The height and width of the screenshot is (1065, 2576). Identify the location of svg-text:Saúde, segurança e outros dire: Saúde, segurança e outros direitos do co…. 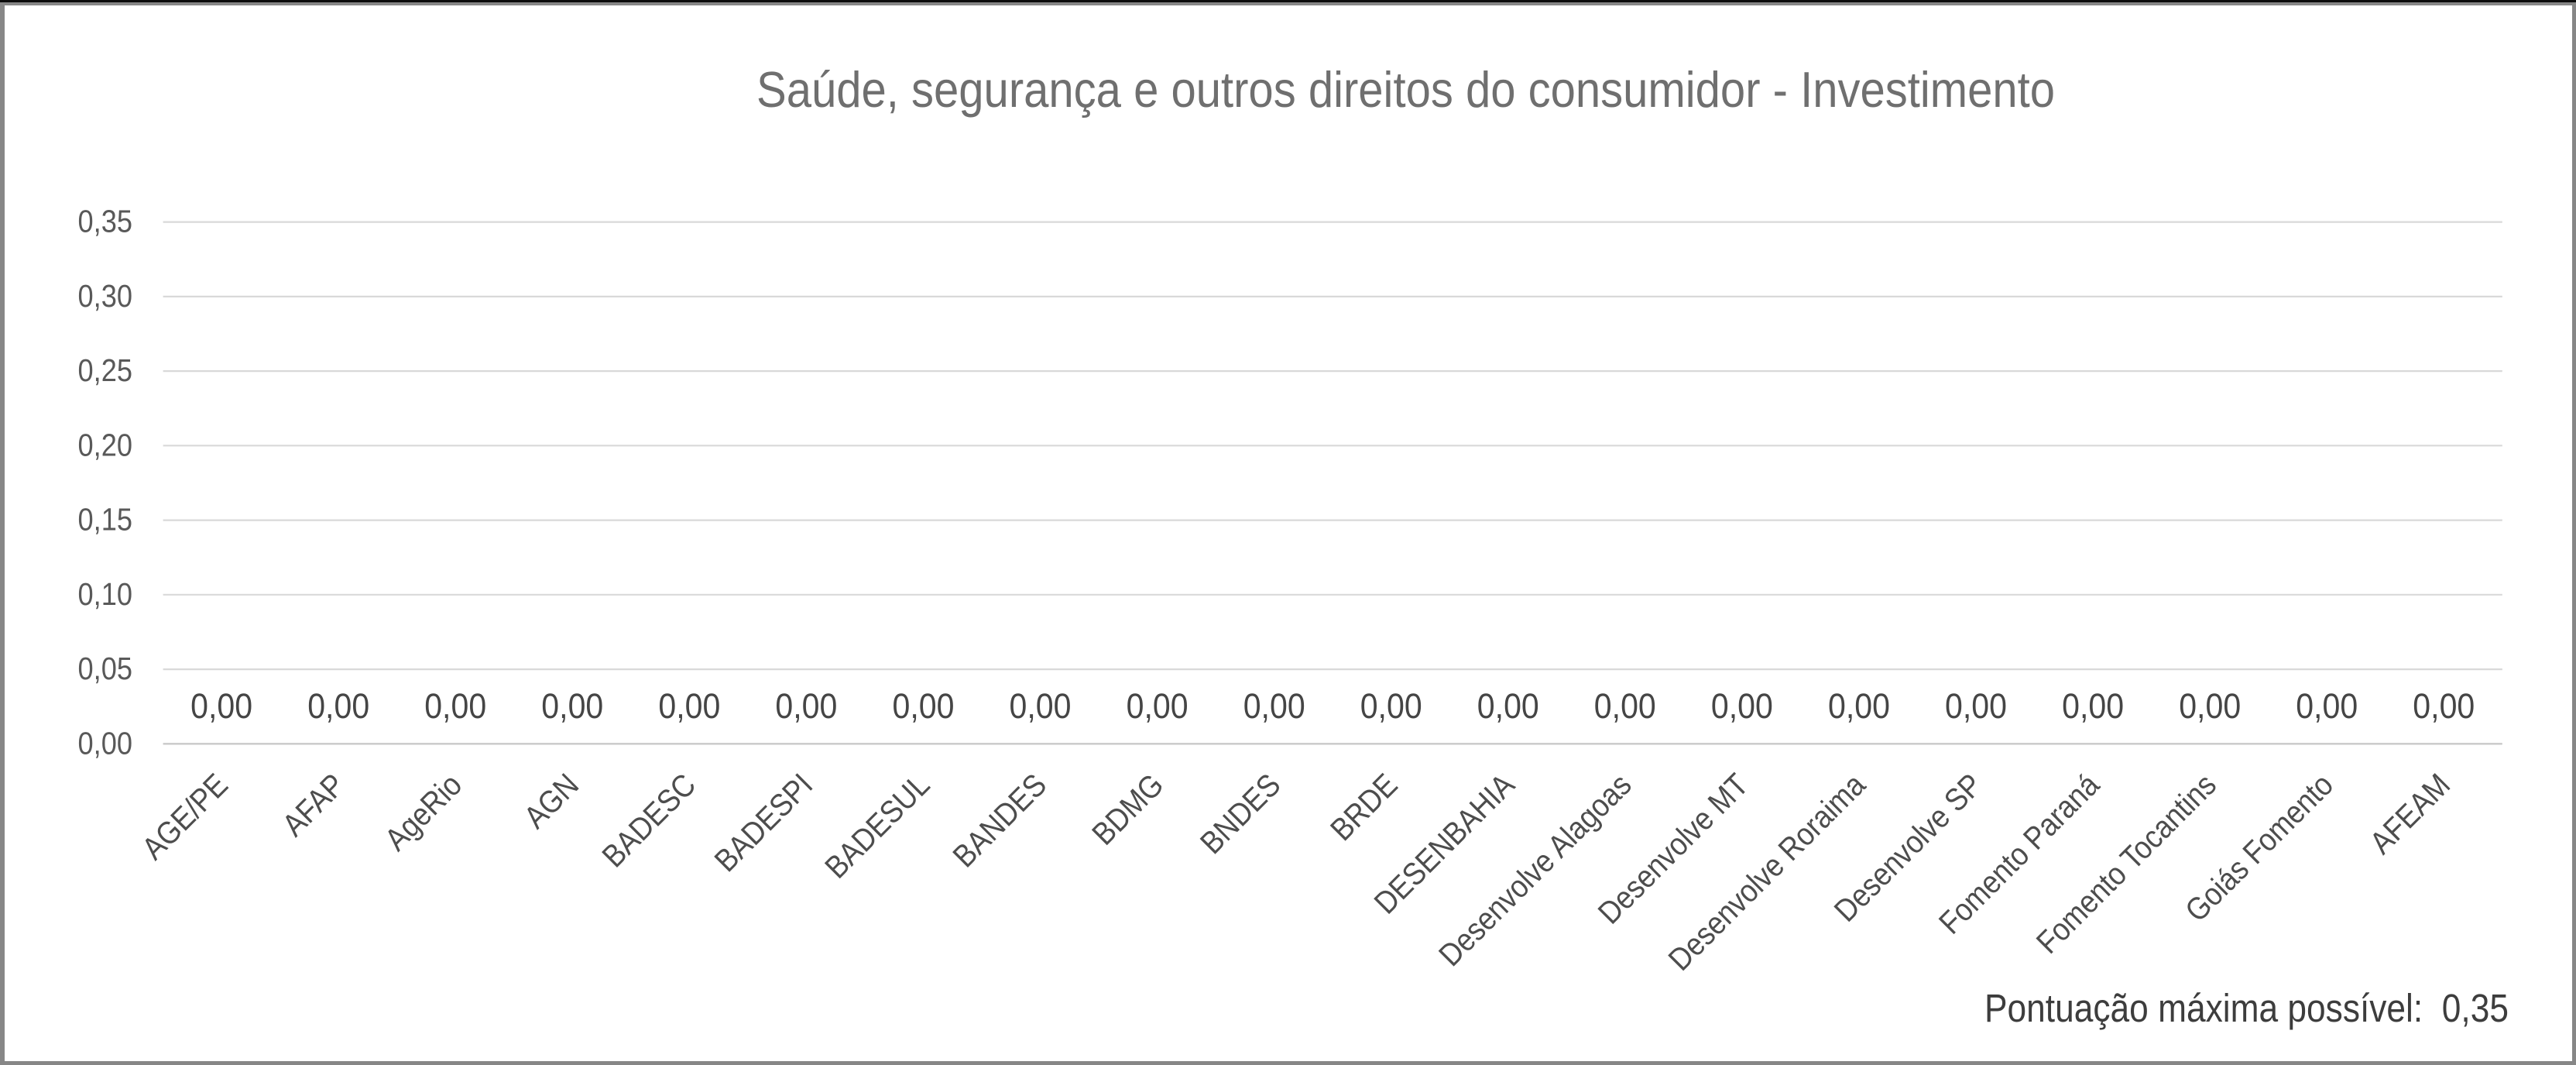
(1405, 90).